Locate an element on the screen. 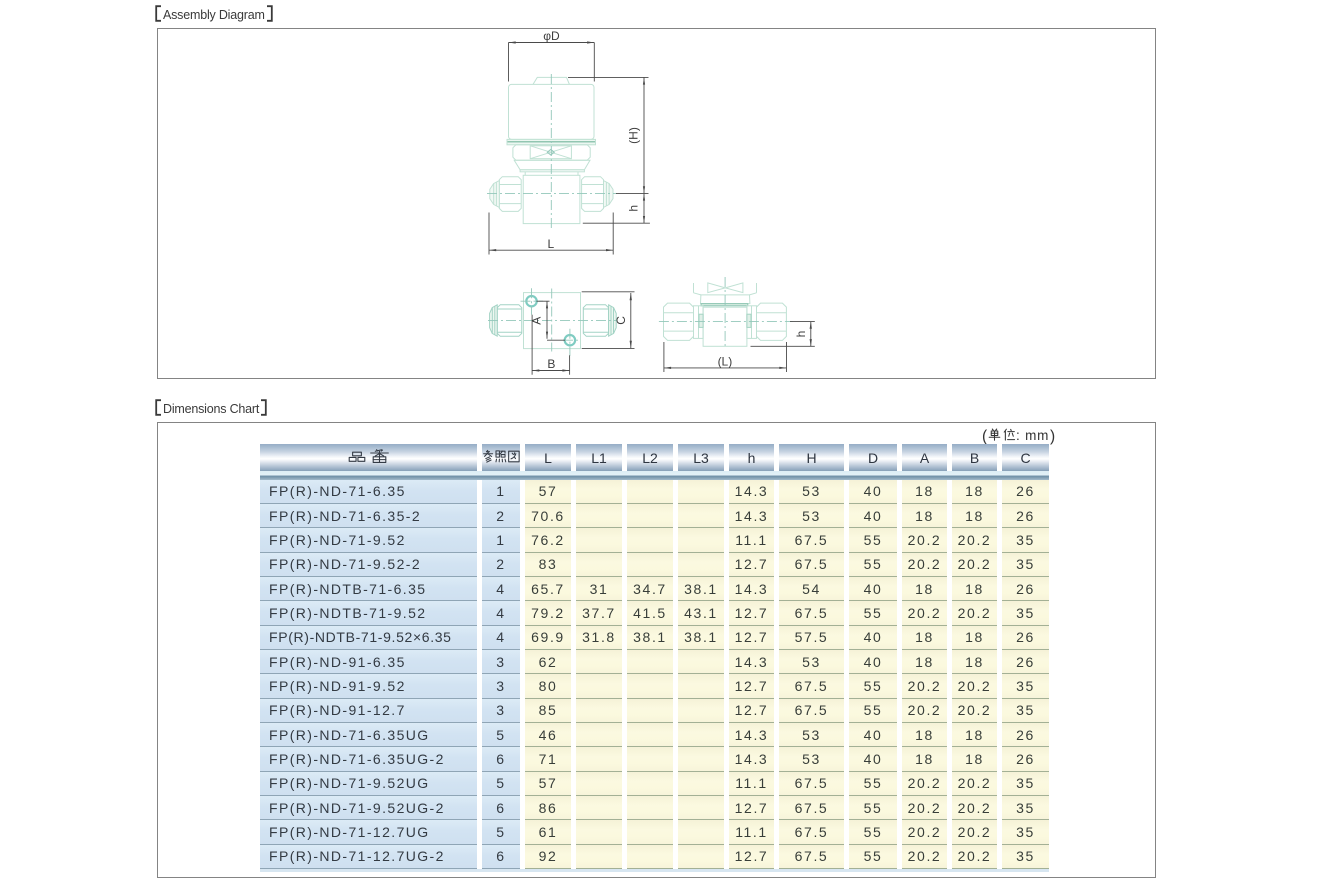  svg-text: (L) is located at coordinates (725, 361).